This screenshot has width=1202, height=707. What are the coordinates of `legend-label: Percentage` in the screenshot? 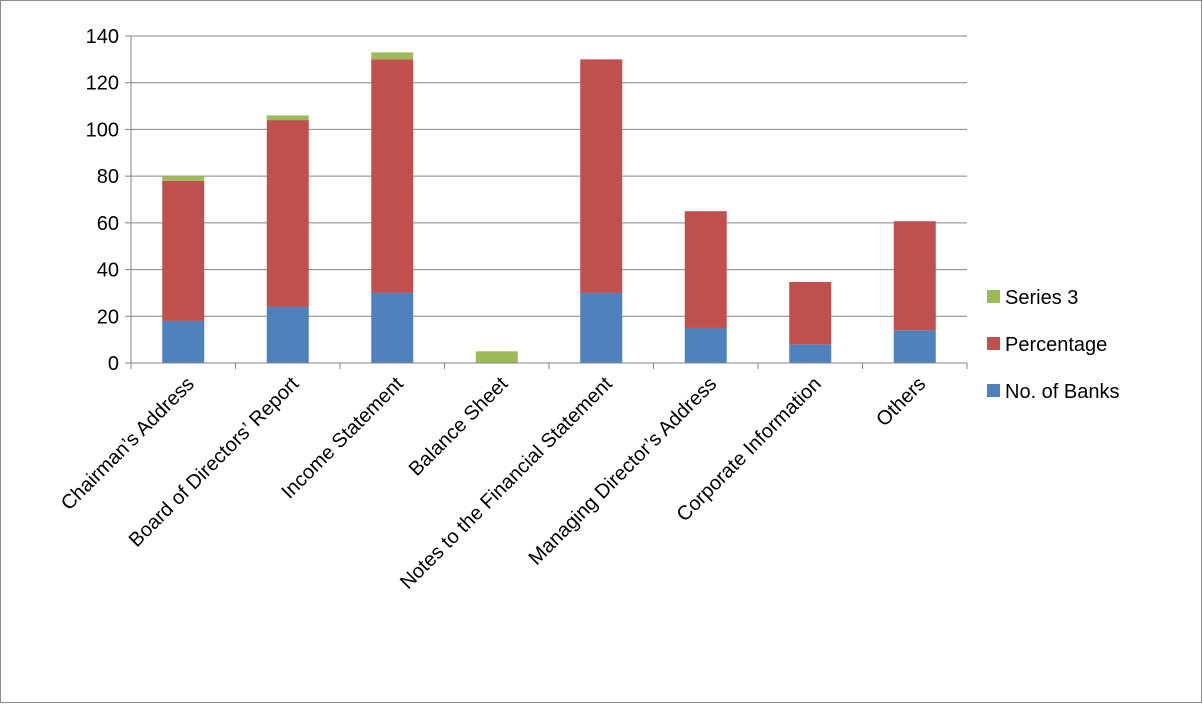 It's located at (1056, 345).